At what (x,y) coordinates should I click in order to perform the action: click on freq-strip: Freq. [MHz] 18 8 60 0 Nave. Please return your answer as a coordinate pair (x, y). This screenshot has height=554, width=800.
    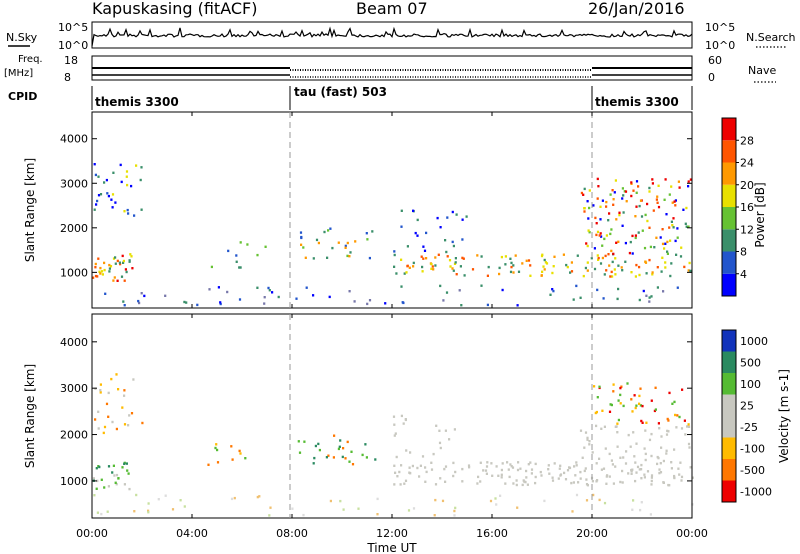
    Looking at the image, I should click on (390, 69).